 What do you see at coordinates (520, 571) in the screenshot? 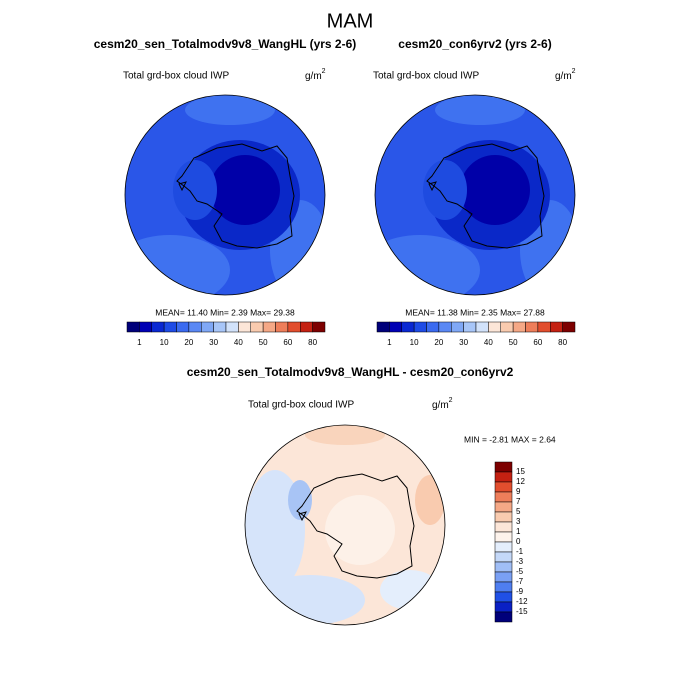
I see `colorbar-label: -5` at bounding box center [520, 571].